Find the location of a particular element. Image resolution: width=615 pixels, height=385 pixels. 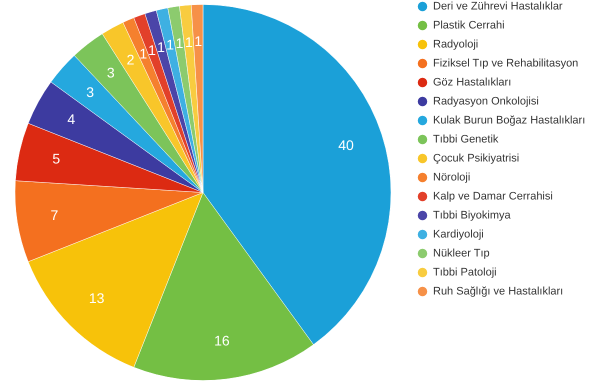

data-label: 7 is located at coordinates (54, 215).